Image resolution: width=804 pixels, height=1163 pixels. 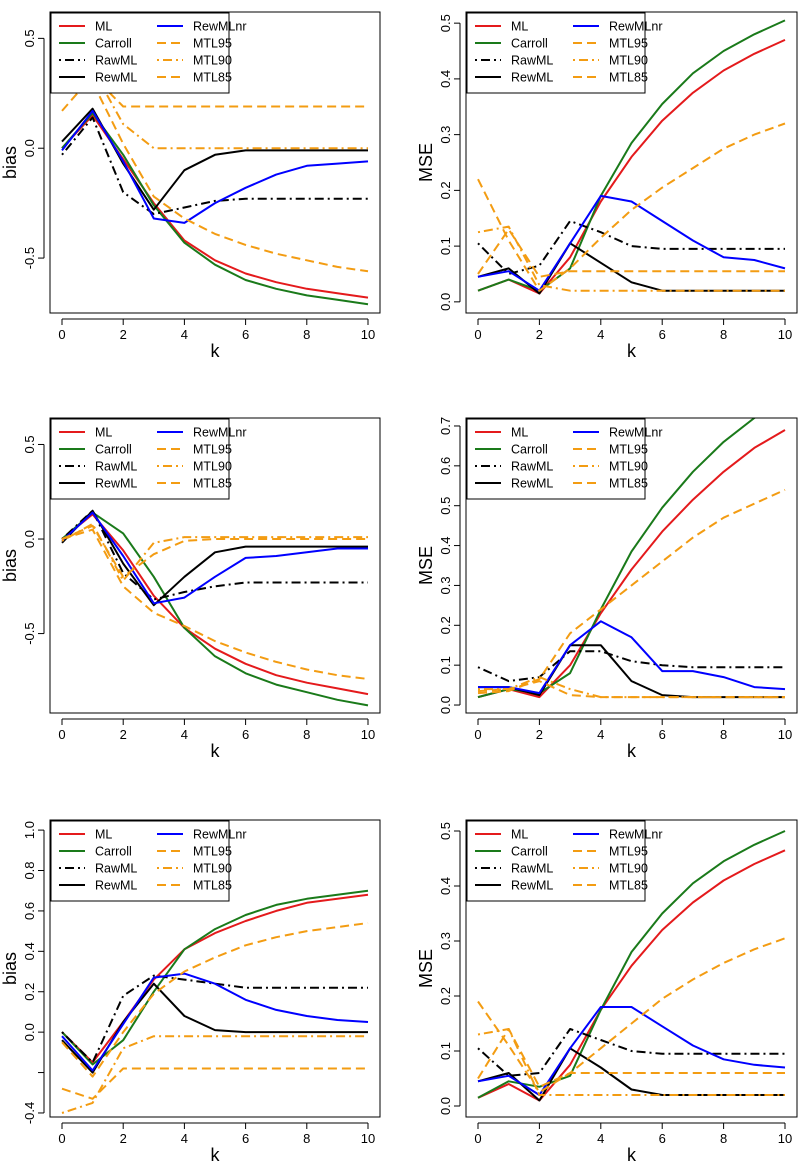 I want to click on y-tick-label: 0.6, so click(x=445, y=466).